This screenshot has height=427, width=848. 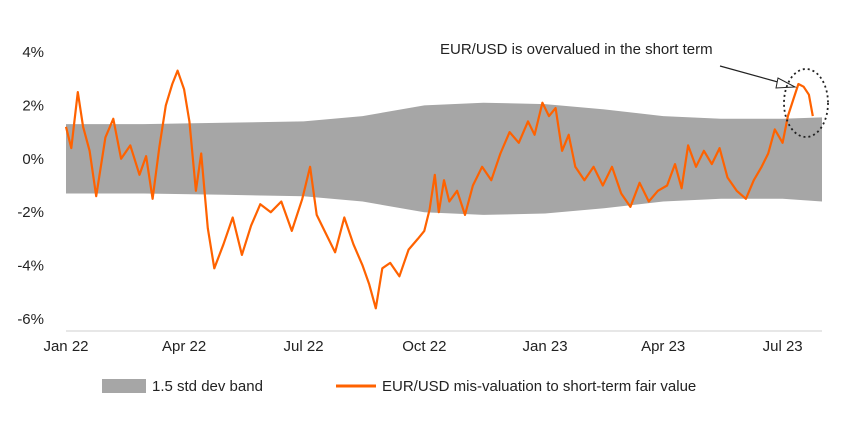 I want to click on annotation-layer: EUR/USD is overvalued in the short term, so click(x=634, y=89).